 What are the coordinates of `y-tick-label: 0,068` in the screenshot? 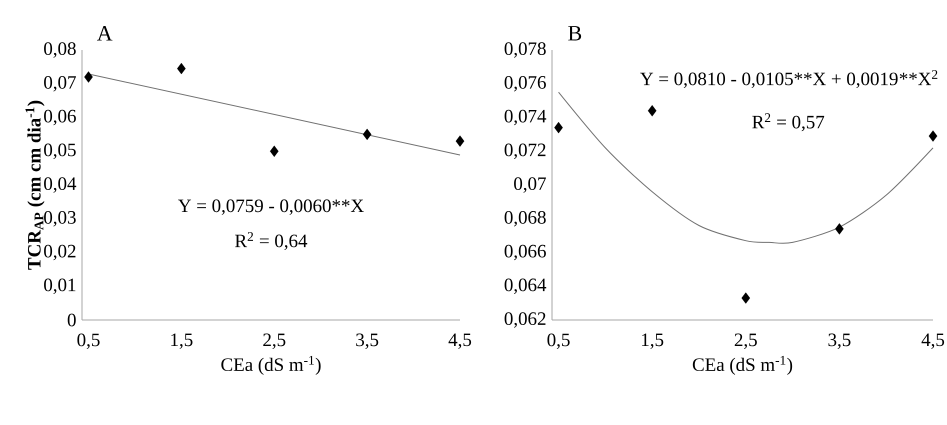 It's located at (525, 218).